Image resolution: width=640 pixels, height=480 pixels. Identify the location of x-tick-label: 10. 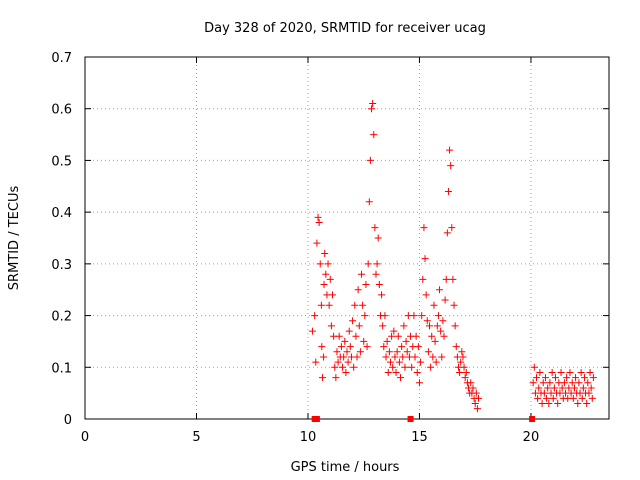
(308, 437).